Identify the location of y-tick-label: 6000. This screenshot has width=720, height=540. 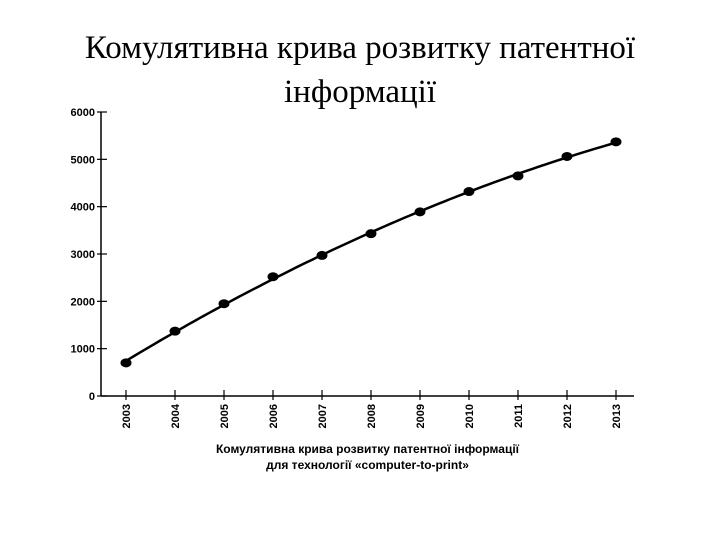
(83, 113).